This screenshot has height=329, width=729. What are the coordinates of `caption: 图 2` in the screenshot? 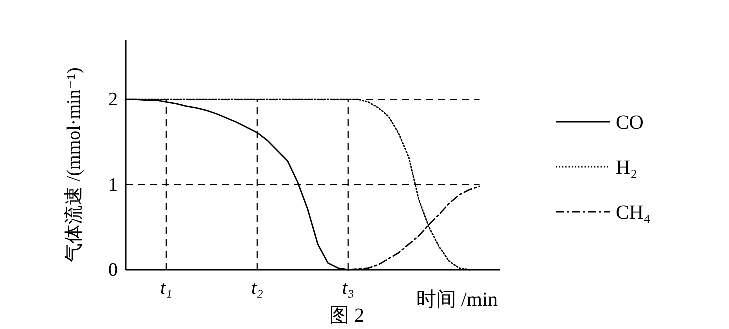 It's located at (347, 316).